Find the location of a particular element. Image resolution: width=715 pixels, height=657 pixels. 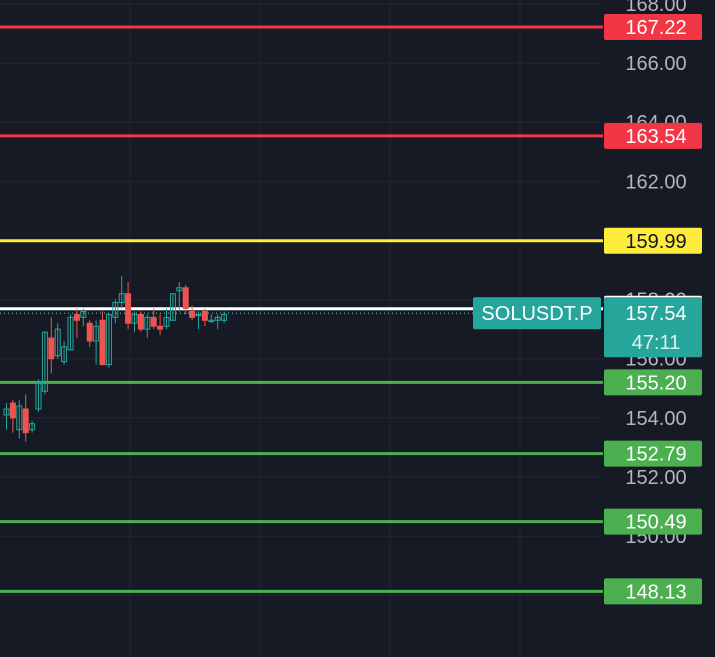

level-price-label: 155.20 is located at coordinates (653, 382).